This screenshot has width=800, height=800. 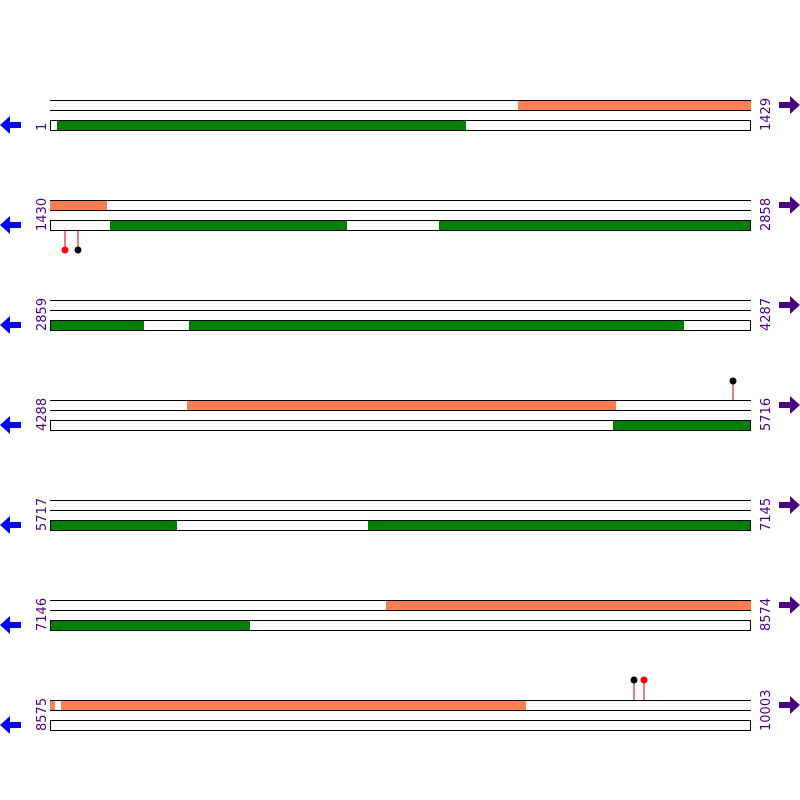 What do you see at coordinates (42, 214) in the screenshot?
I see `row-start-label: 1430` at bounding box center [42, 214].